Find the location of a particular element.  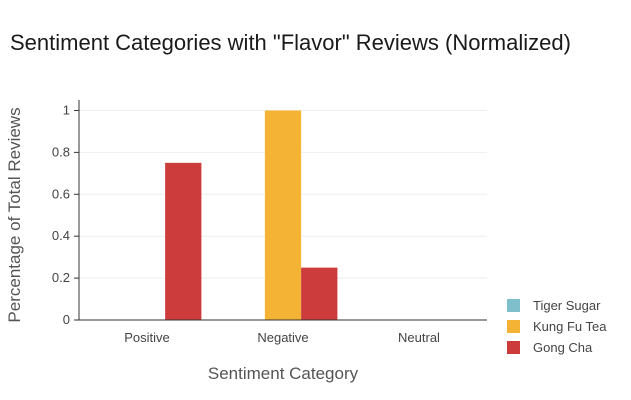

y-tick-label: 0.8 is located at coordinates (61, 151).